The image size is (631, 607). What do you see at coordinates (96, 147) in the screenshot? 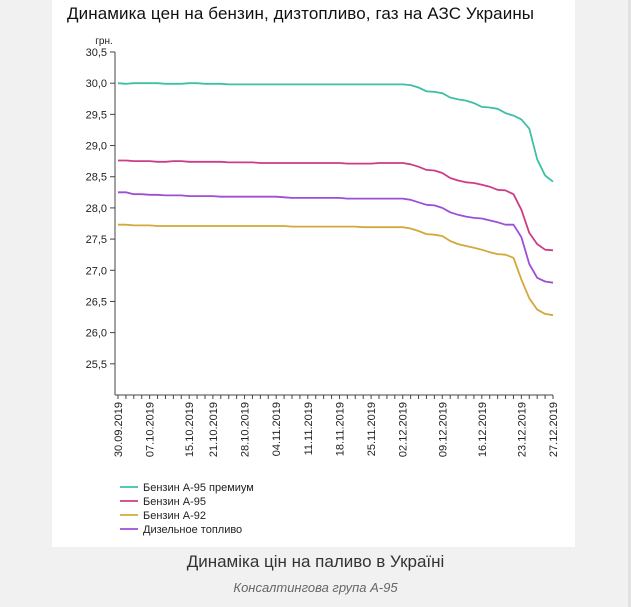
I see `y-tick-label: 29,0` at bounding box center [96, 147].